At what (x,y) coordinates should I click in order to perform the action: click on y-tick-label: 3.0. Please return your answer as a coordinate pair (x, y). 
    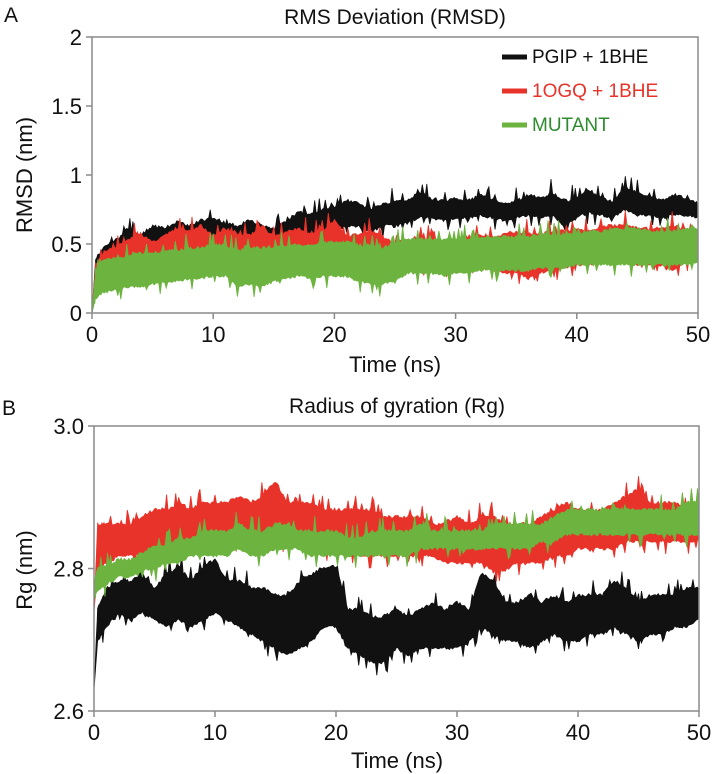
    Looking at the image, I should click on (68, 426).